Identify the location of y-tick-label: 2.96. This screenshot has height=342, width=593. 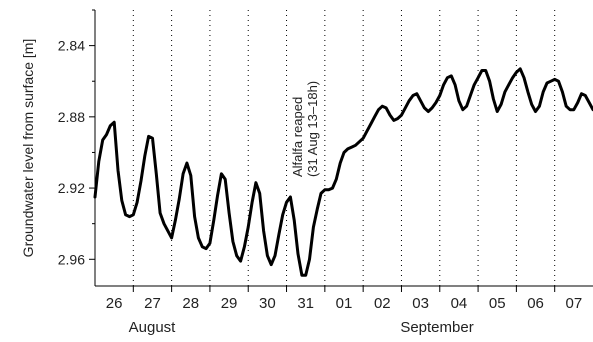
(71, 259).